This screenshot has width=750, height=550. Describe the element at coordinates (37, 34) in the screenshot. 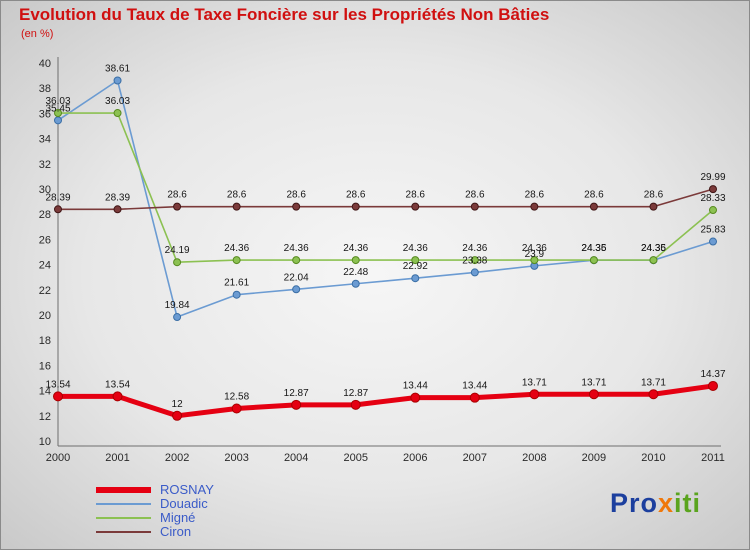

I see `chart-subtitle: (en %)` at that location.